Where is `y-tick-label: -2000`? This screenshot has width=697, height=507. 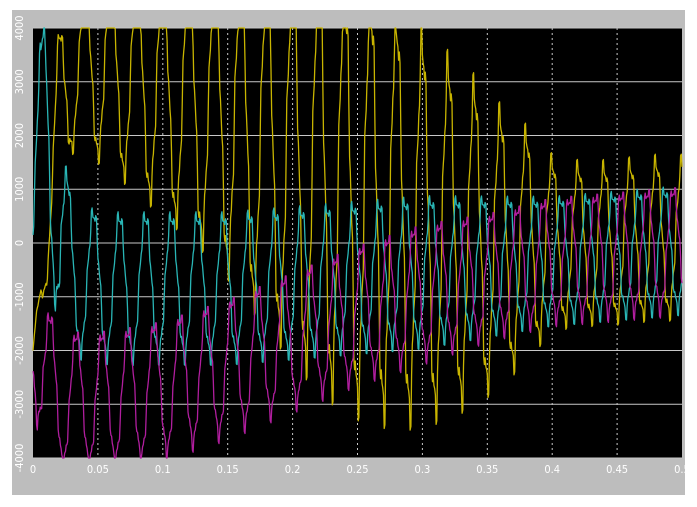
y-tick-label: -2000 is located at coordinates (19, 350).